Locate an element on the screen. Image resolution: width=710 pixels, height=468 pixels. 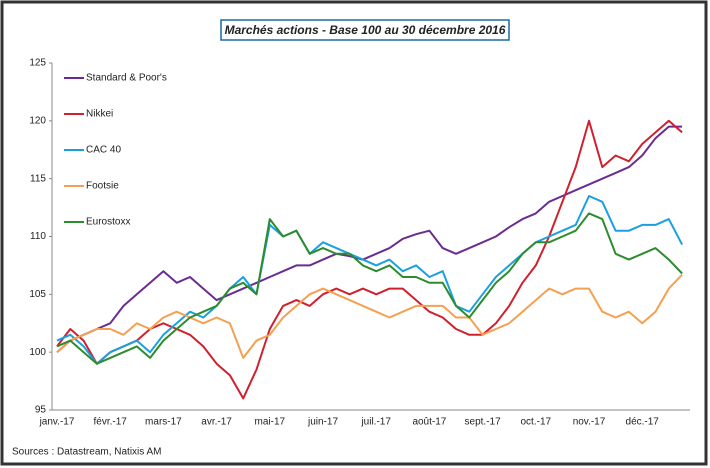
title-box is located at coordinates (365, 30).